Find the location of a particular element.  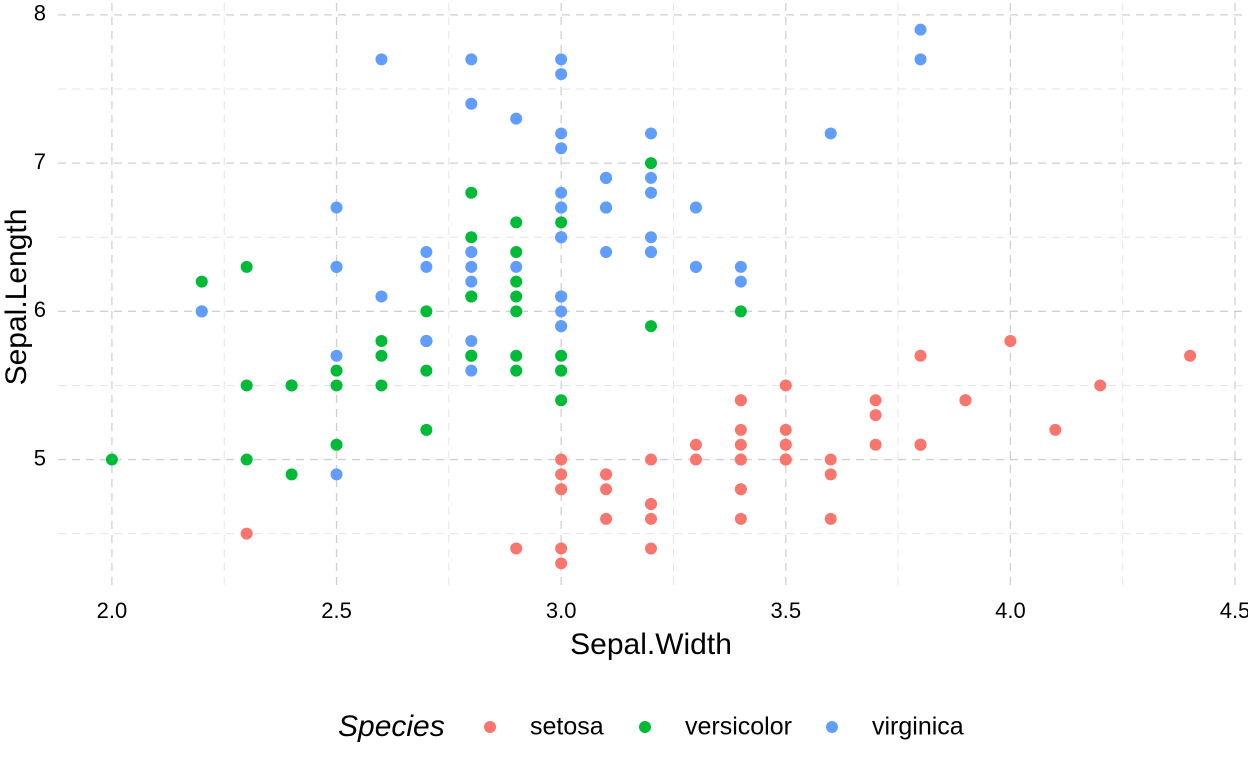

y-tick-label: 8 is located at coordinates (40, 13).